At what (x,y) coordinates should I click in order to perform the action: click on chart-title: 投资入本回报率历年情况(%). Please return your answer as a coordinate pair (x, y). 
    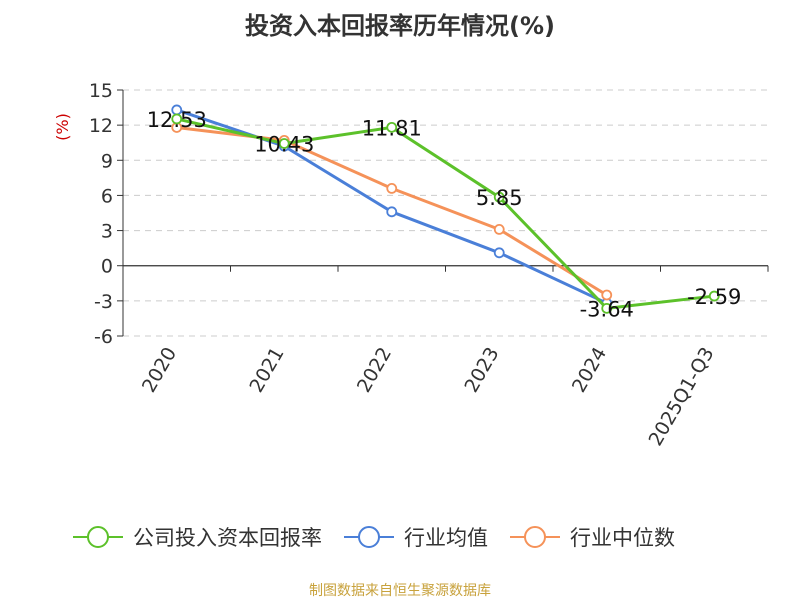
    Looking at the image, I should click on (400, 26).